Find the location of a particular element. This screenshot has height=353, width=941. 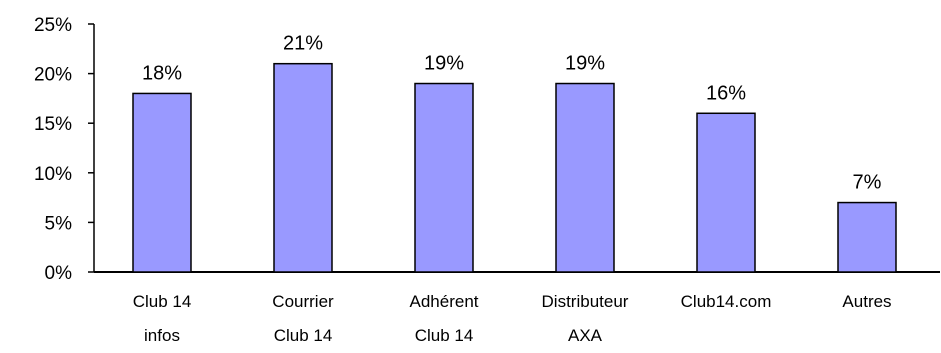

data-label: 18% is located at coordinates (162, 73).